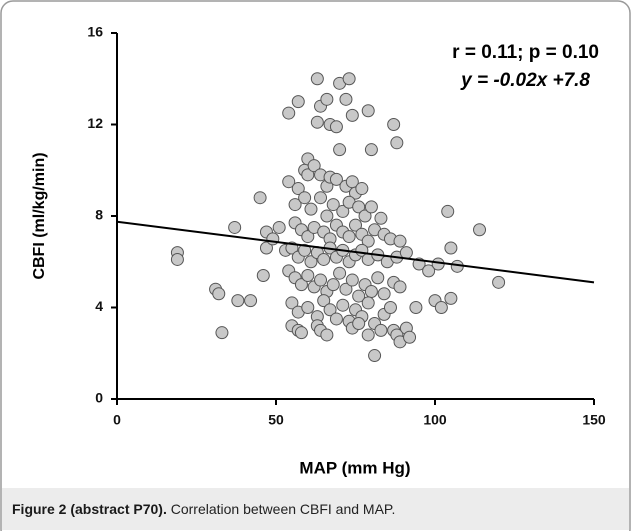 The width and height of the screenshot is (631, 531). I want to click on x-tick-label: 50, so click(276, 420).